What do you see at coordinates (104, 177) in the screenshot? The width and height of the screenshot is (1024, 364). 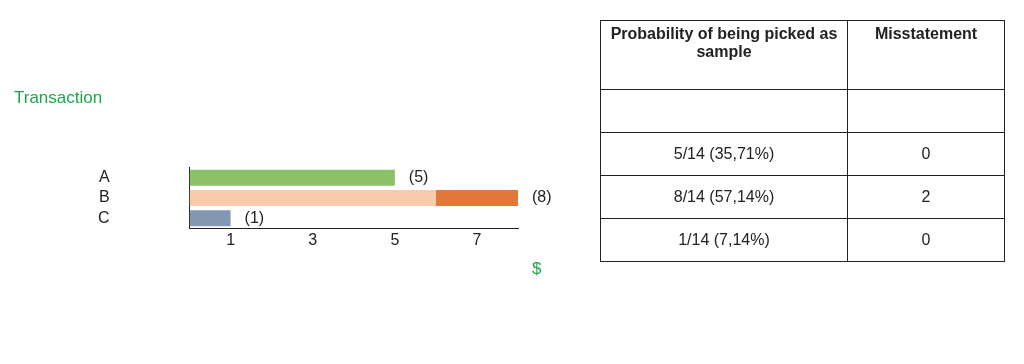 I see `y-tick-label: A` at bounding box center [104, 177].